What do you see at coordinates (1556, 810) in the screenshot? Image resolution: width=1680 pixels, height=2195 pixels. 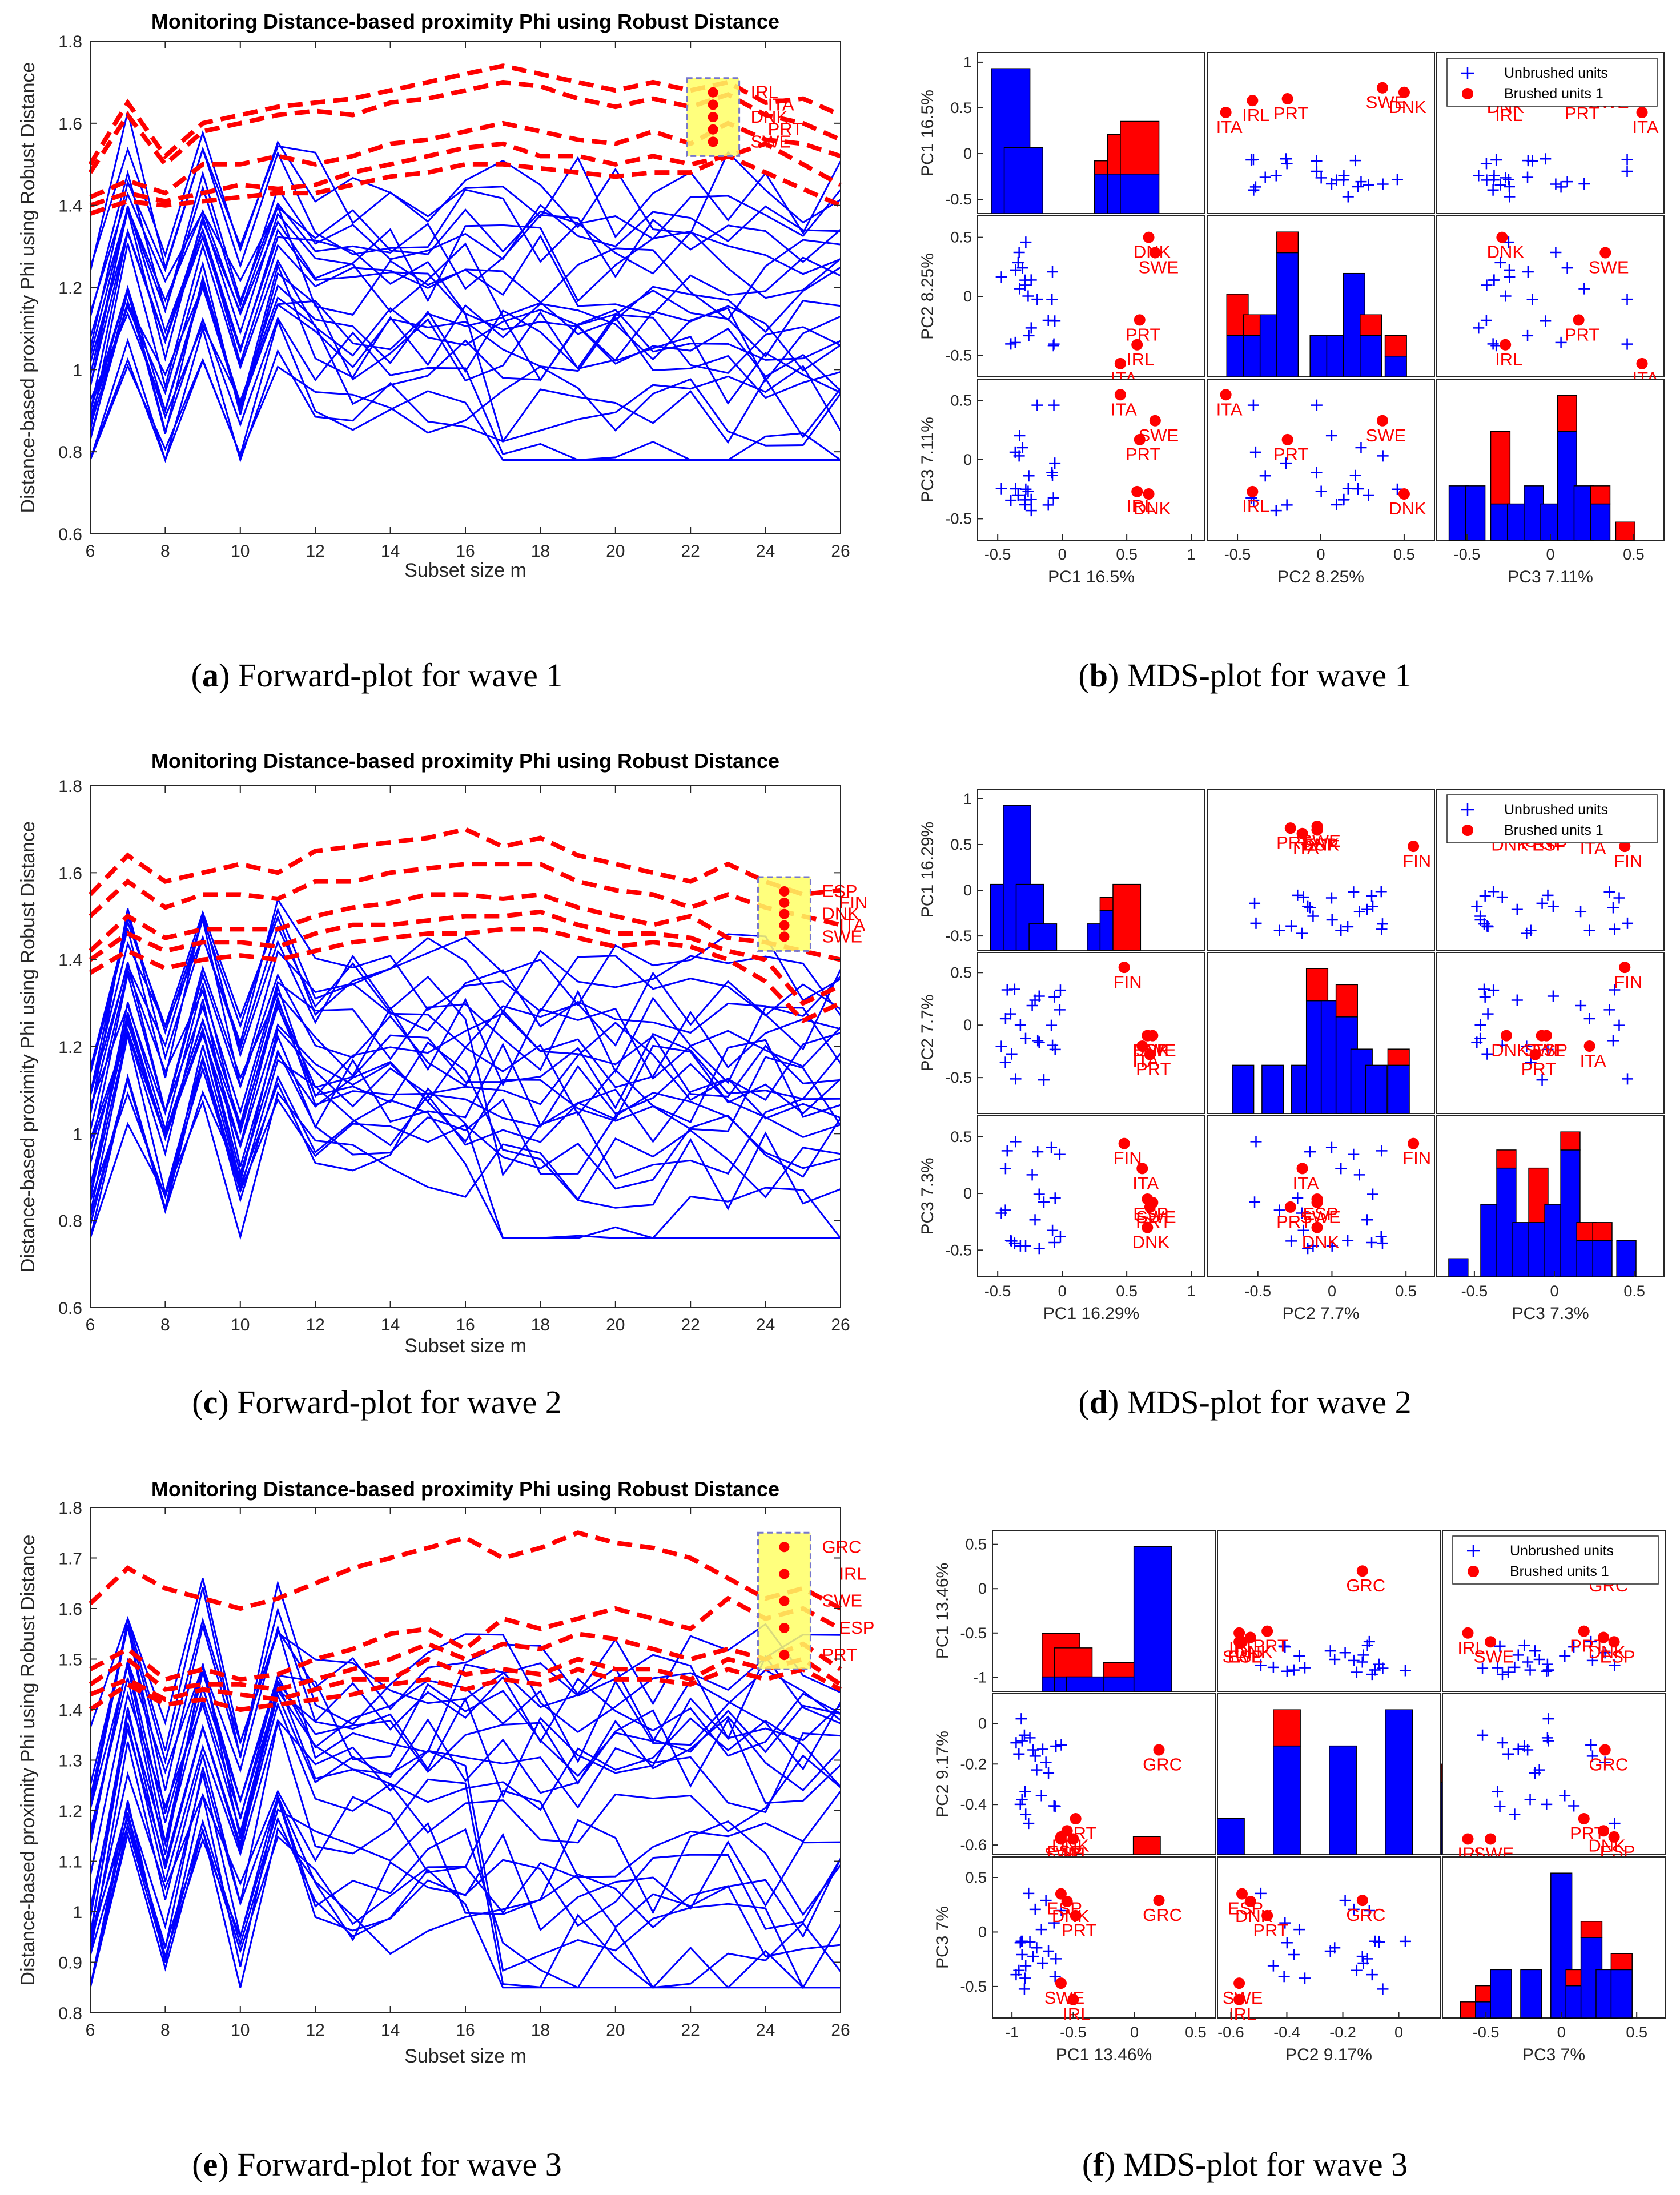 I see `legend-unbrushed-label: Unbrushed units` at bounding box center [1556, 810].